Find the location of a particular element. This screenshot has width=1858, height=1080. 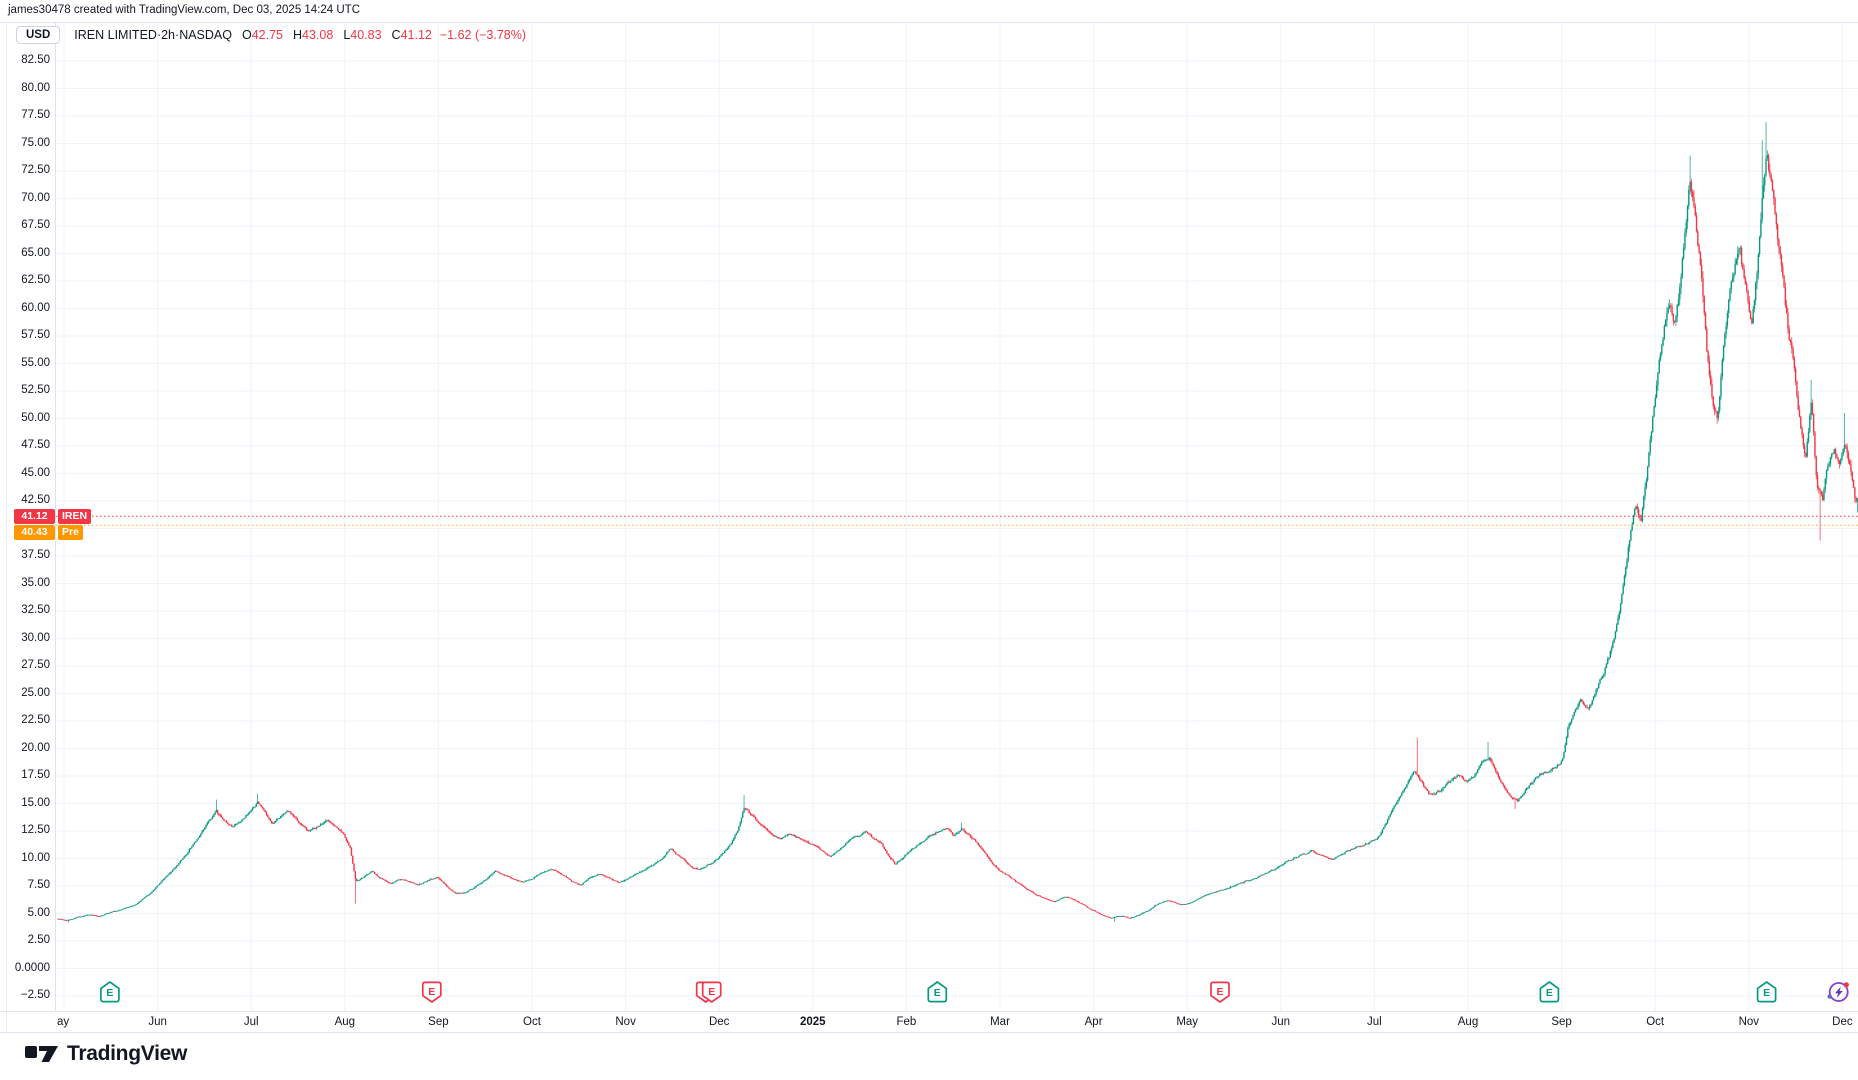

ohlc-close: C41.12 is located at coordinates (411, 35).